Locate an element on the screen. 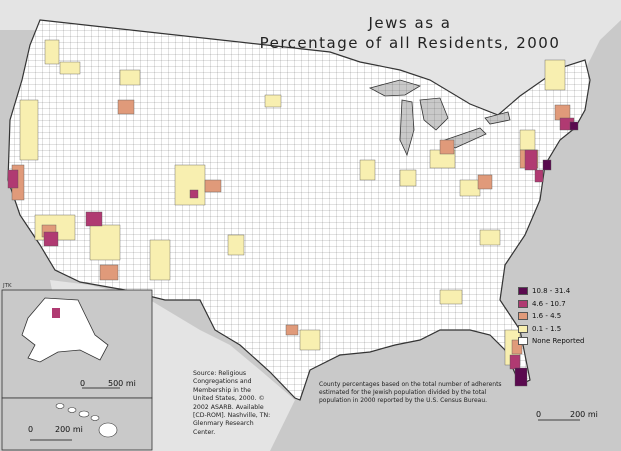 This screenshot has height=451, width=621. legend-item: None Reported is located at coordinates (568, 341).